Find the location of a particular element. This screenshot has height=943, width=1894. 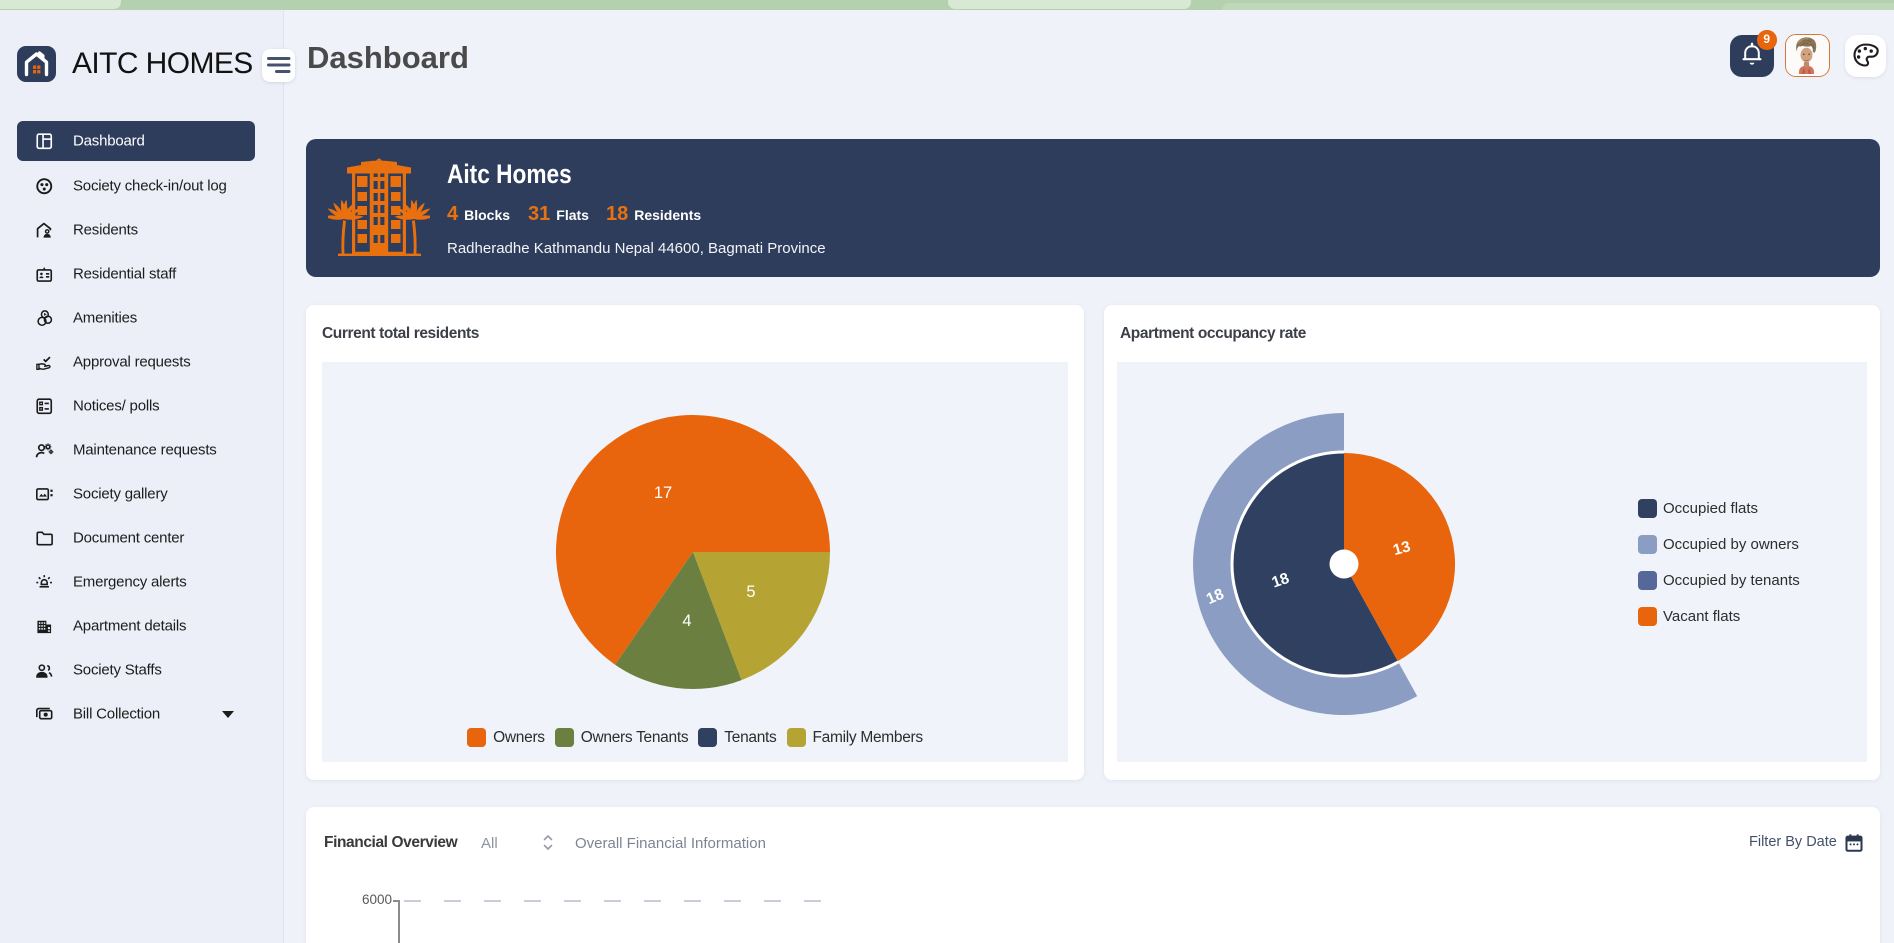

svg-text: 5 is located at coordinates (750, 592).